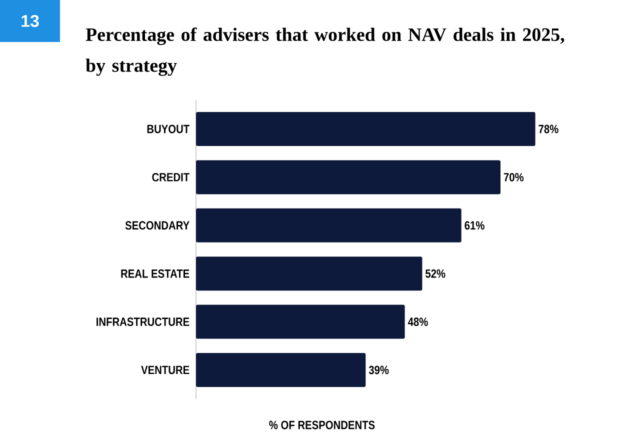 Image resolution: width=632 pixels, height=445 pixels. Describe the element at coordinates (548, 129) in the screenshot. I see `data-label: 78%` at that location.